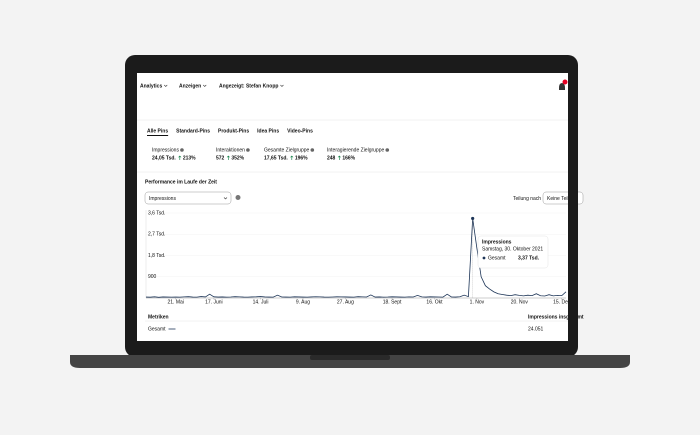  Describe the element at coordinates (158, 135) in the screenshot. I see `tab-underline` at that location.